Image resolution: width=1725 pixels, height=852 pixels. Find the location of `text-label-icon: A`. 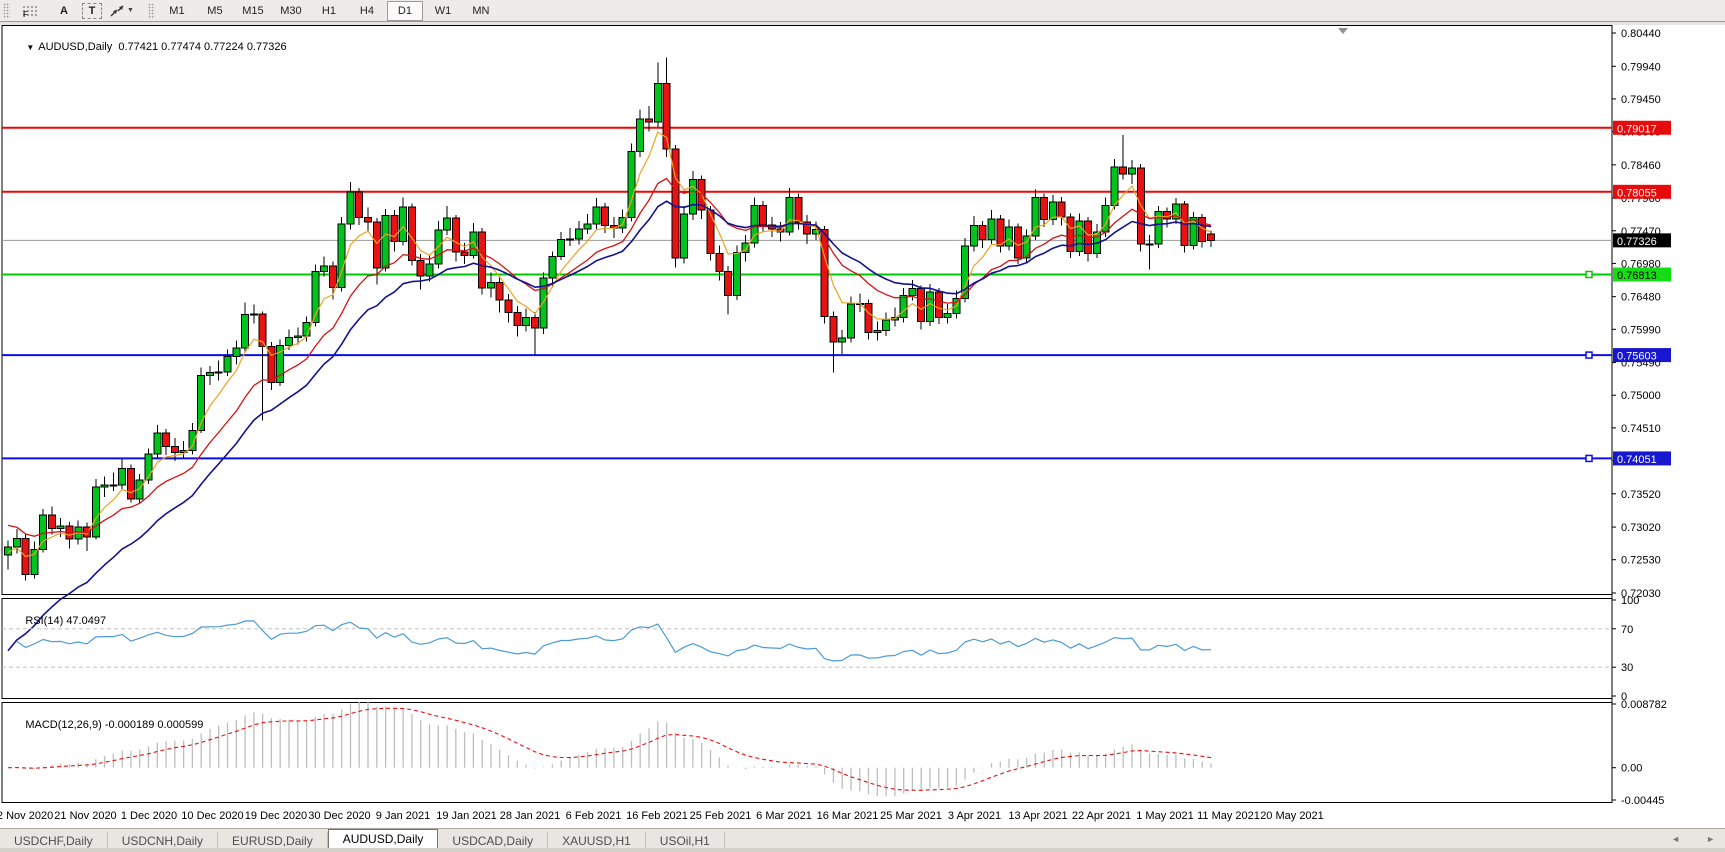

text-label-icon: A is located at coordinates (64, 10).